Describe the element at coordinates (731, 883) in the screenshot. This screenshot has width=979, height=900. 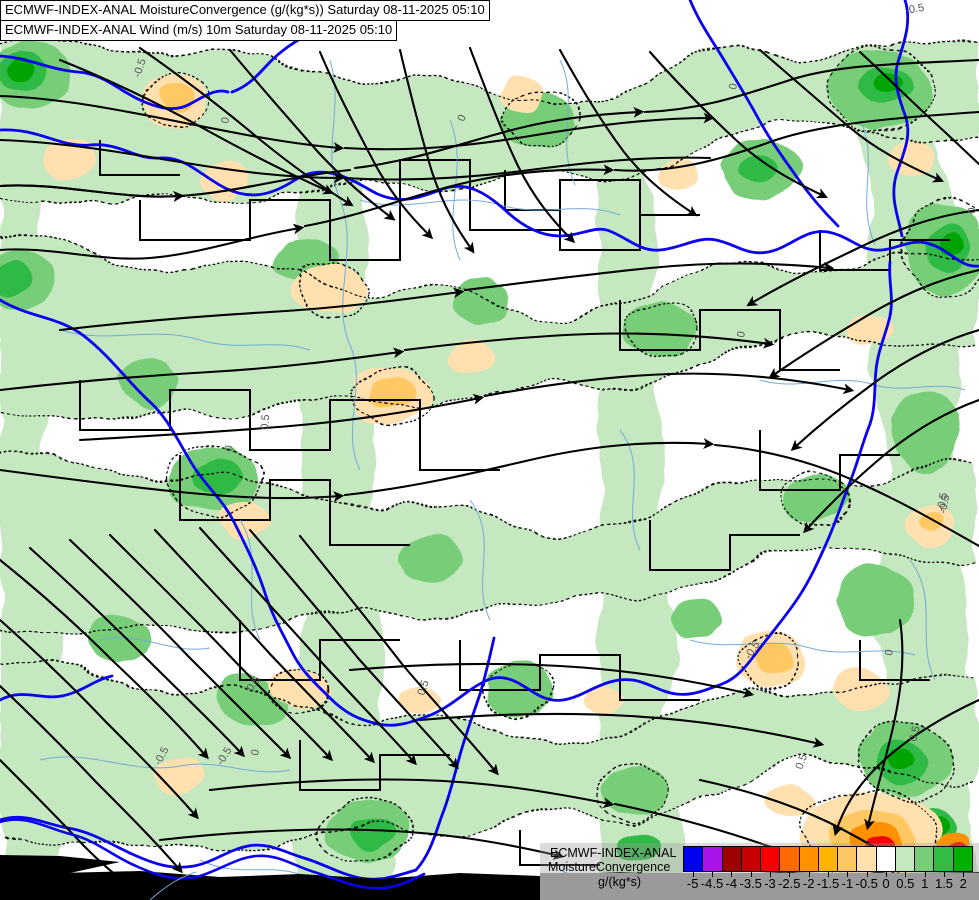
I see `colorbar-tick-label-2: -4` at that location.